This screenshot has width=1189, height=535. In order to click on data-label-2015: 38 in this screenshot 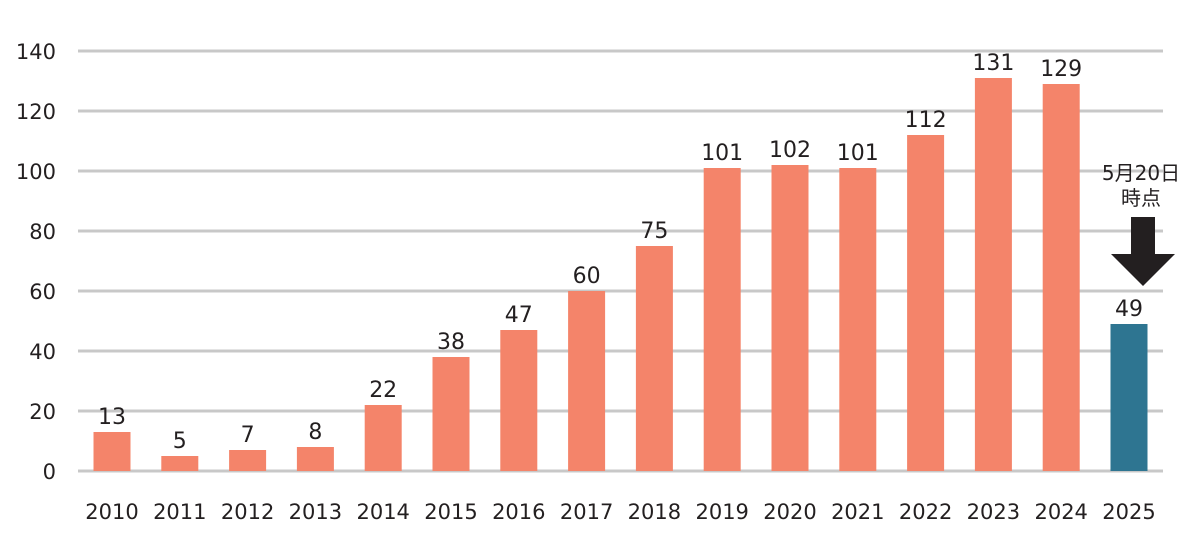, I will do `click(451, 342)`.